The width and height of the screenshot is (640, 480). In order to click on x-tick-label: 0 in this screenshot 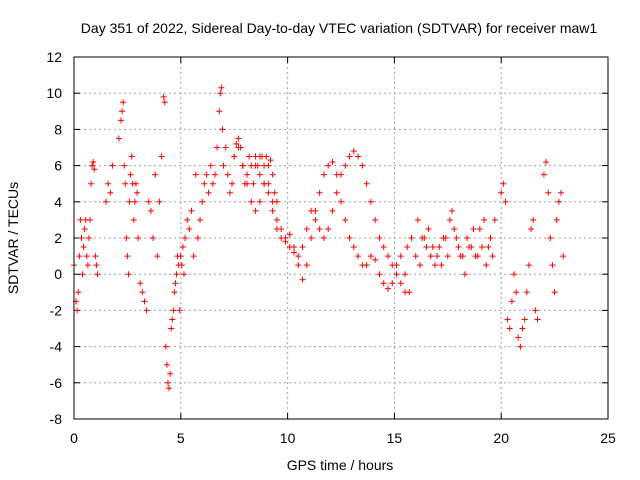, I will do `click(74, 438)`.